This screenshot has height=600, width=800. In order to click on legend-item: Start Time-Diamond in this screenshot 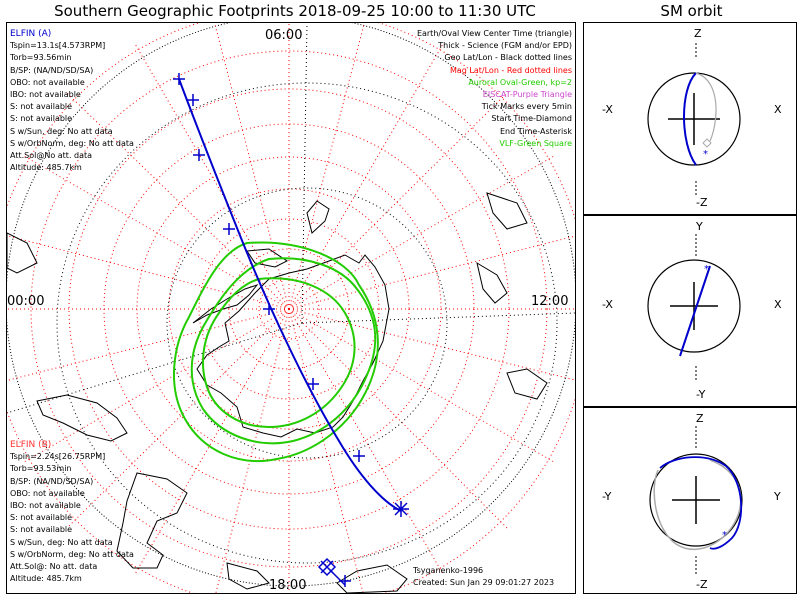, I will do `click(531, 119)`.